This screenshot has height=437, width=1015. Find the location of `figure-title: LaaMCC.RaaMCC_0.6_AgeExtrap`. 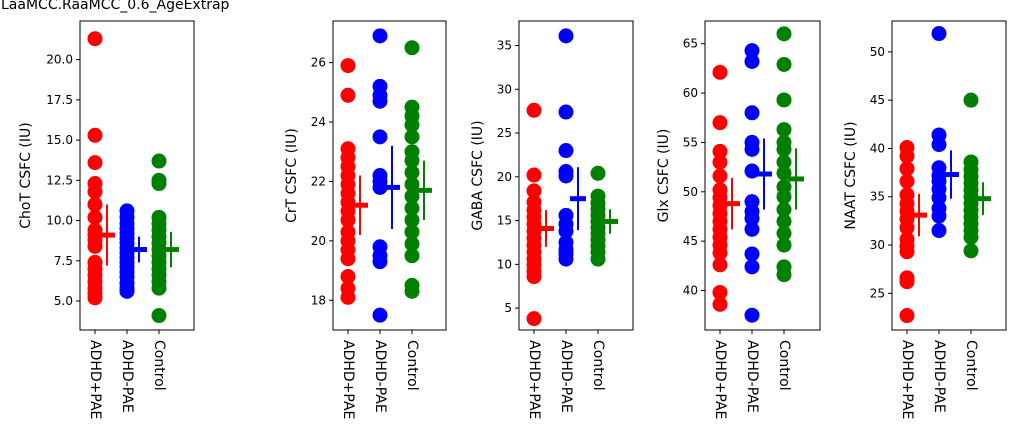

figure-title: LaaMCC.RaaMCC_0.6_AgeExtrap is located at coordinates (115, 6).